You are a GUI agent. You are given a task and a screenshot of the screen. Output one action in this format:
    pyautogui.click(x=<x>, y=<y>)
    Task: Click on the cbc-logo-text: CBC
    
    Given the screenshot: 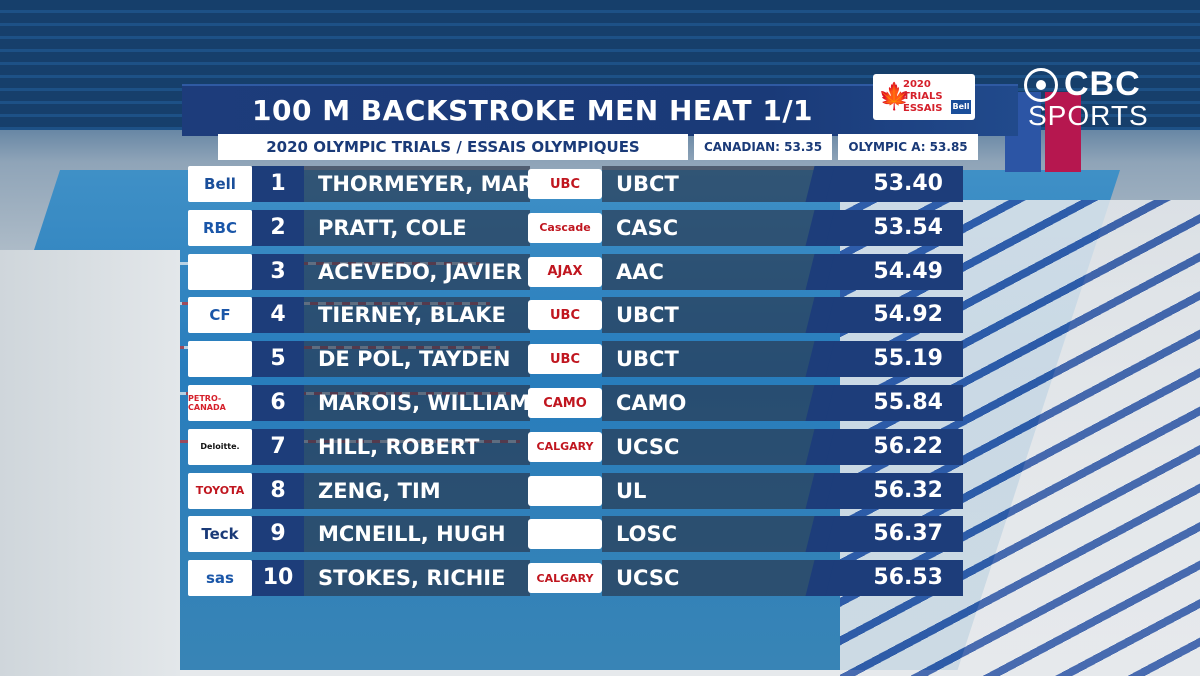 What is the action you would take?
    pyautogui.click(x=1102, y=84)
    